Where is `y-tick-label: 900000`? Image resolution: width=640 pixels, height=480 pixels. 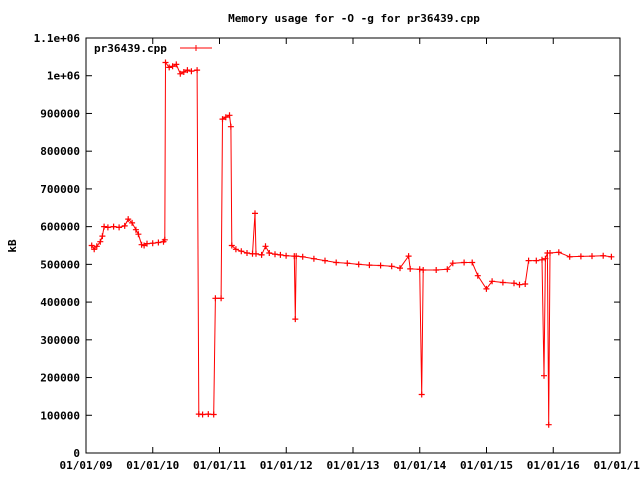 y-tick-label: 900000 is located at coordinates (60, 113).